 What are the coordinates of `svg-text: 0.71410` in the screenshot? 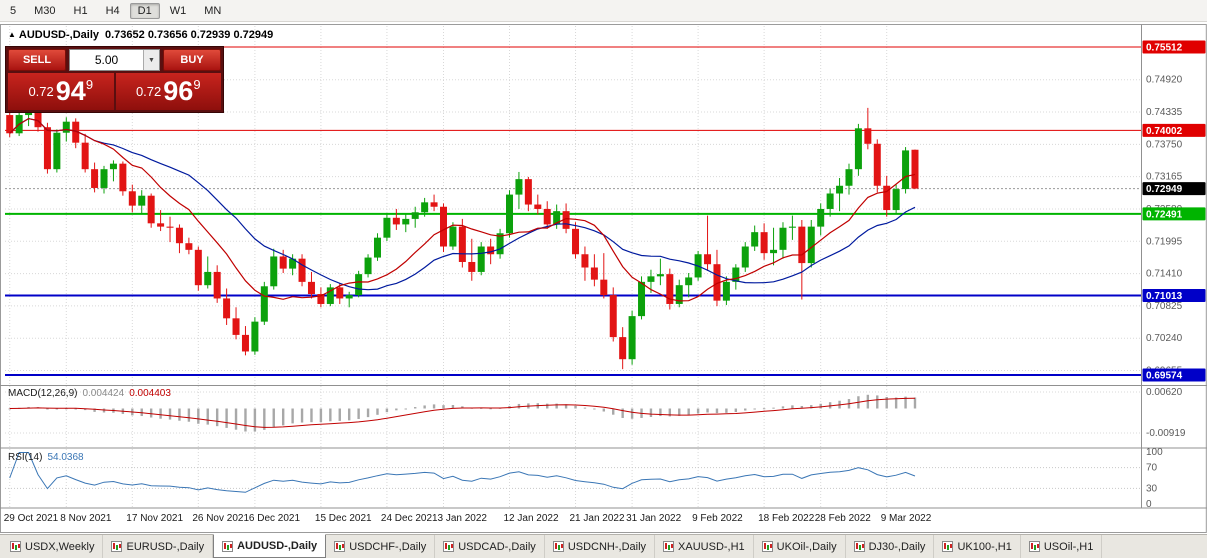 It's located at (1164, 274).